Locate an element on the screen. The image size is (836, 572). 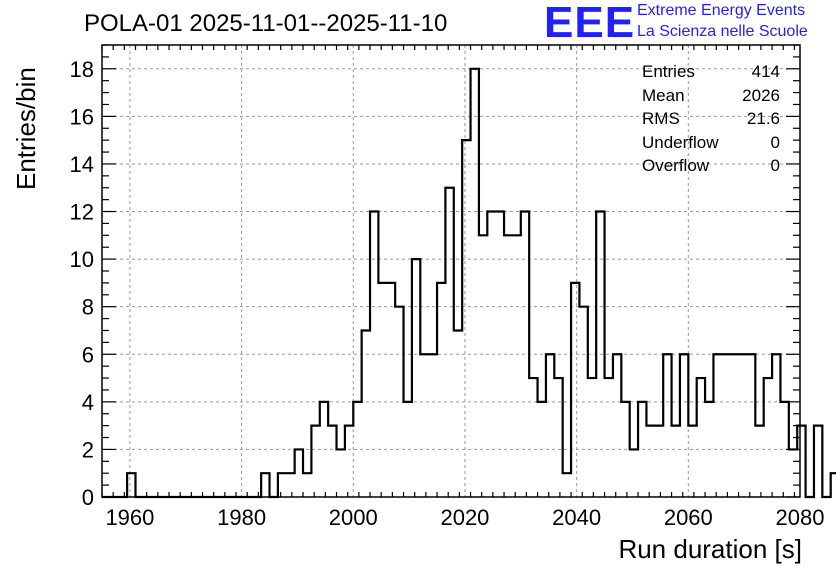
x-axis-label: Run duration [s] is located at coordinates (710, 549).